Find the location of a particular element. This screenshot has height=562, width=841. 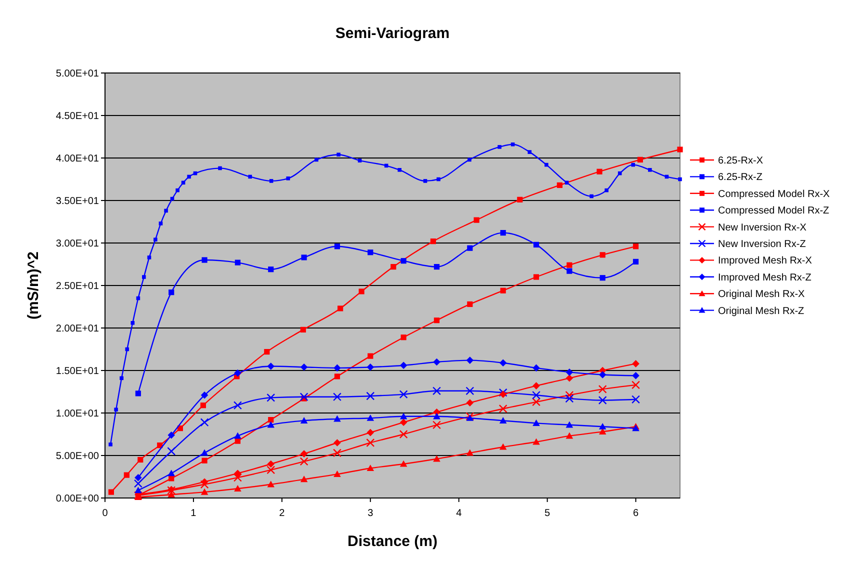

chart-title: Semi-Variogram is located at coordinates (392, 33).